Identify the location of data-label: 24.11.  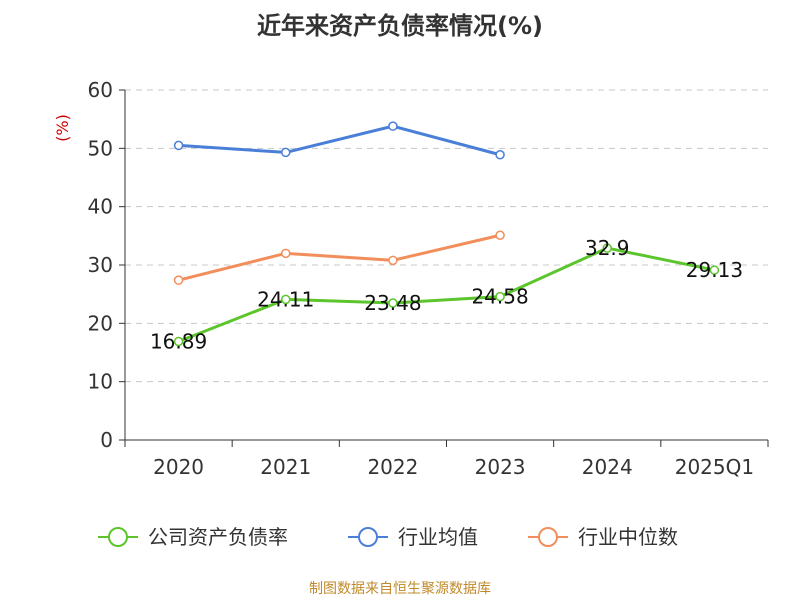
(285, 299).